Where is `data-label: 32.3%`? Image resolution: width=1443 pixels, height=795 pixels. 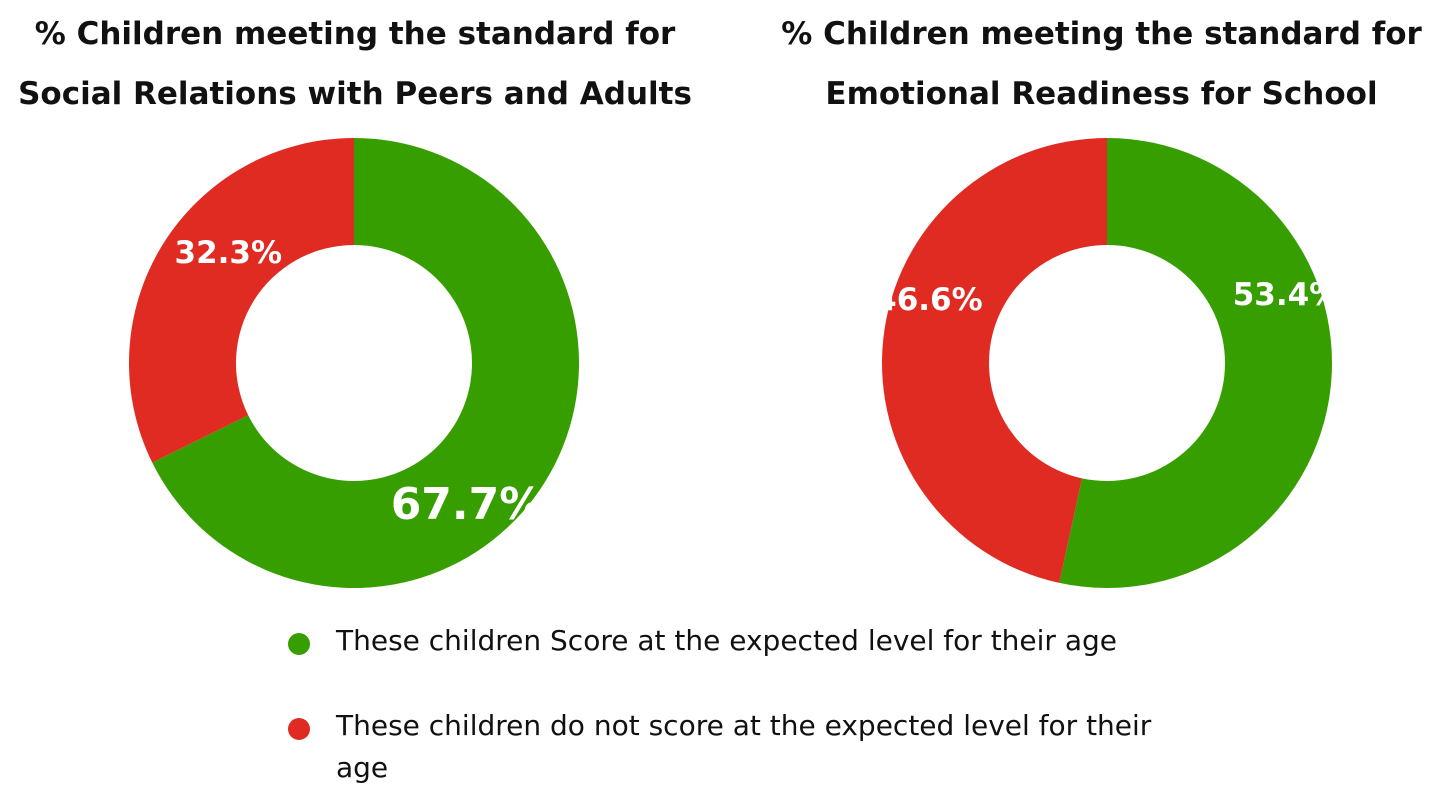
data-label: 32.3% is located at coordinates (229, 253).